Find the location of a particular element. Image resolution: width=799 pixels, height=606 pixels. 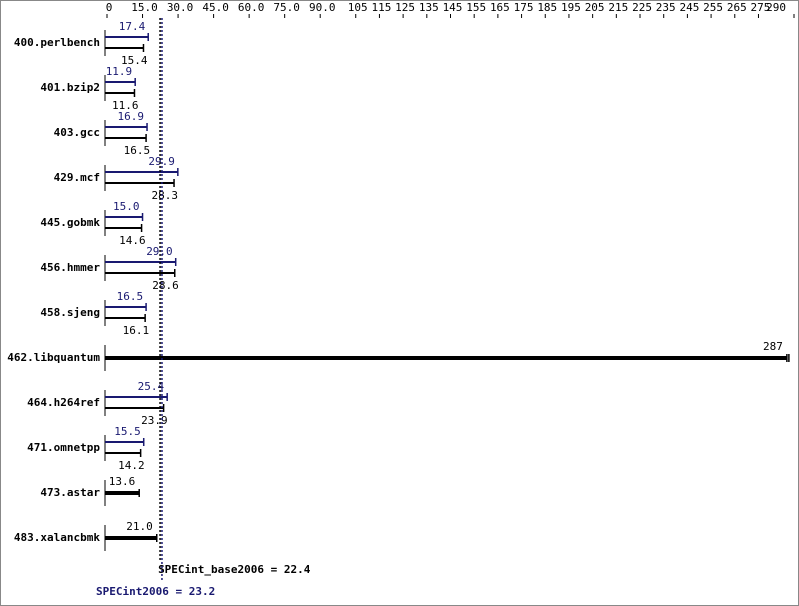

value-label: 14.2 is located at coordinates (131, 465).